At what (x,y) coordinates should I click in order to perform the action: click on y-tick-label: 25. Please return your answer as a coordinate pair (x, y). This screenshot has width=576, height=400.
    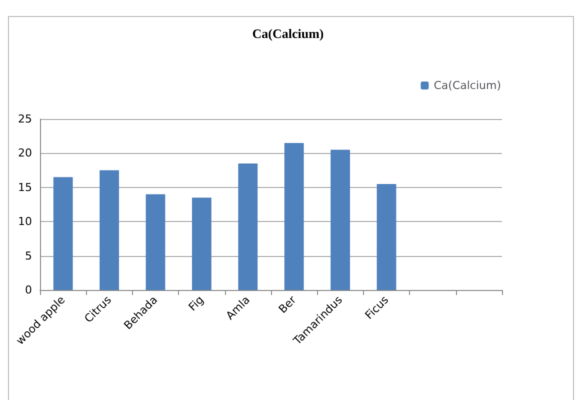
    Looking at the image, I should click on (25, 119).